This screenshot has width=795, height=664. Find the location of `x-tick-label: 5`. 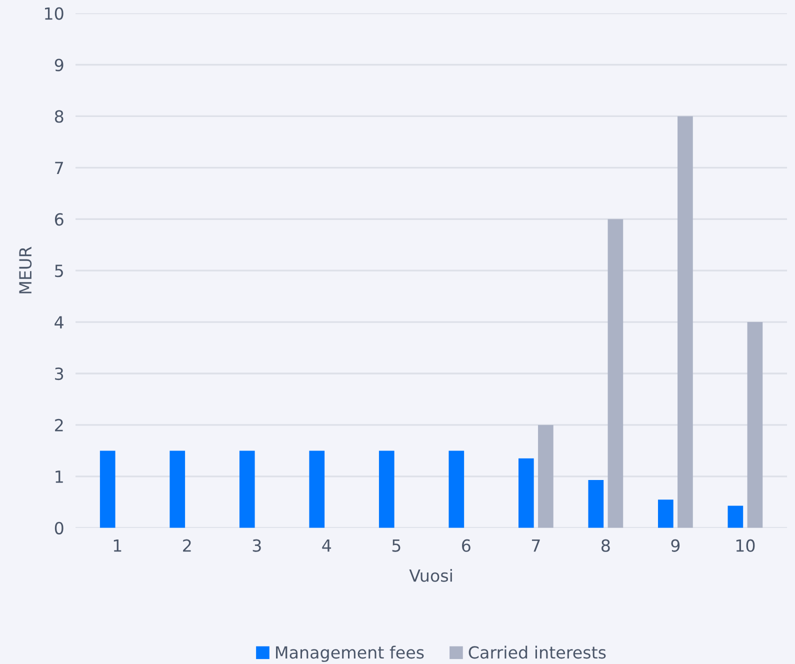

x-tick-label: 5 is located at coordinates (396, 546).